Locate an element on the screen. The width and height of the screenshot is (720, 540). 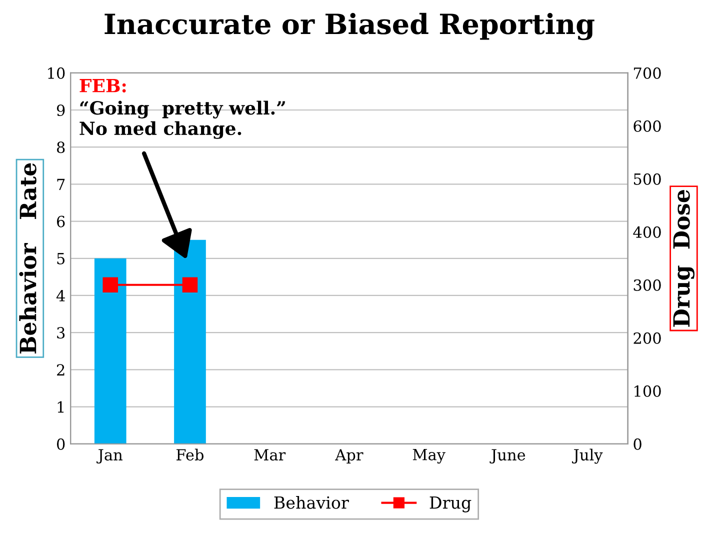
y2-tick-label: 100 is located at coordinates (647, 391).